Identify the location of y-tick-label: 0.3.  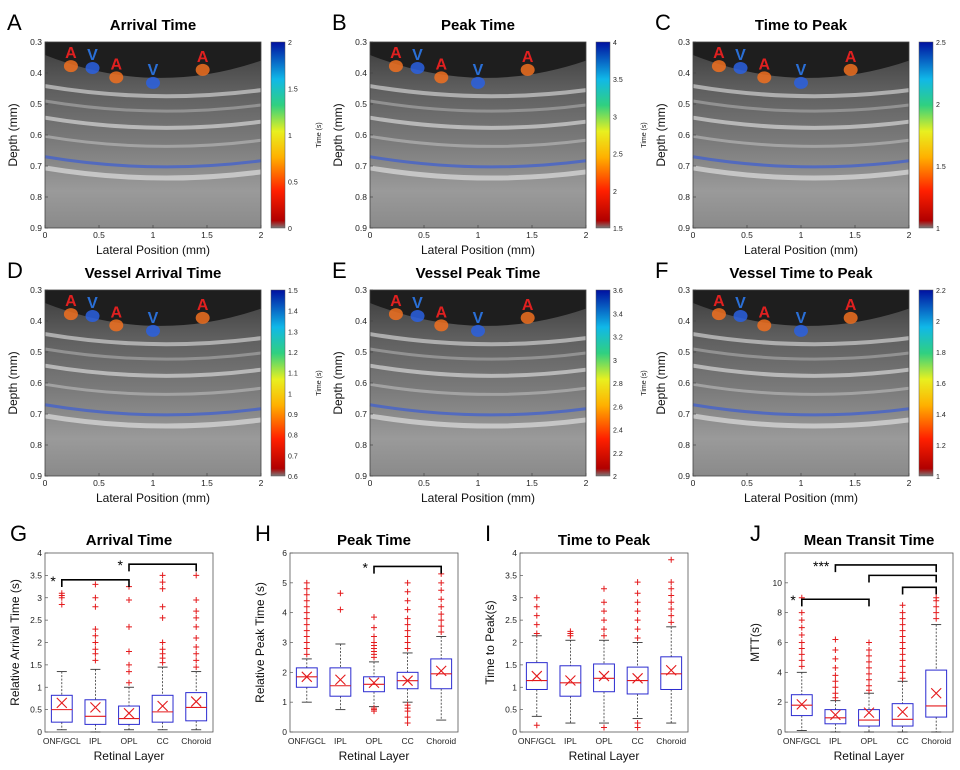
(684, 42).